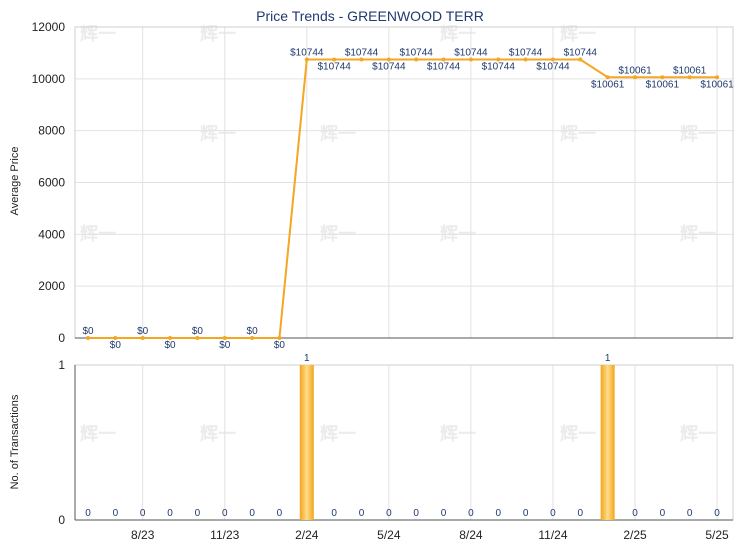 This screenshot has height=555, width=740. What do you see at coordinates (389, 535) in the screenshot?
I see `x-tick-label: 5/24` at bounding box center [389, 535].